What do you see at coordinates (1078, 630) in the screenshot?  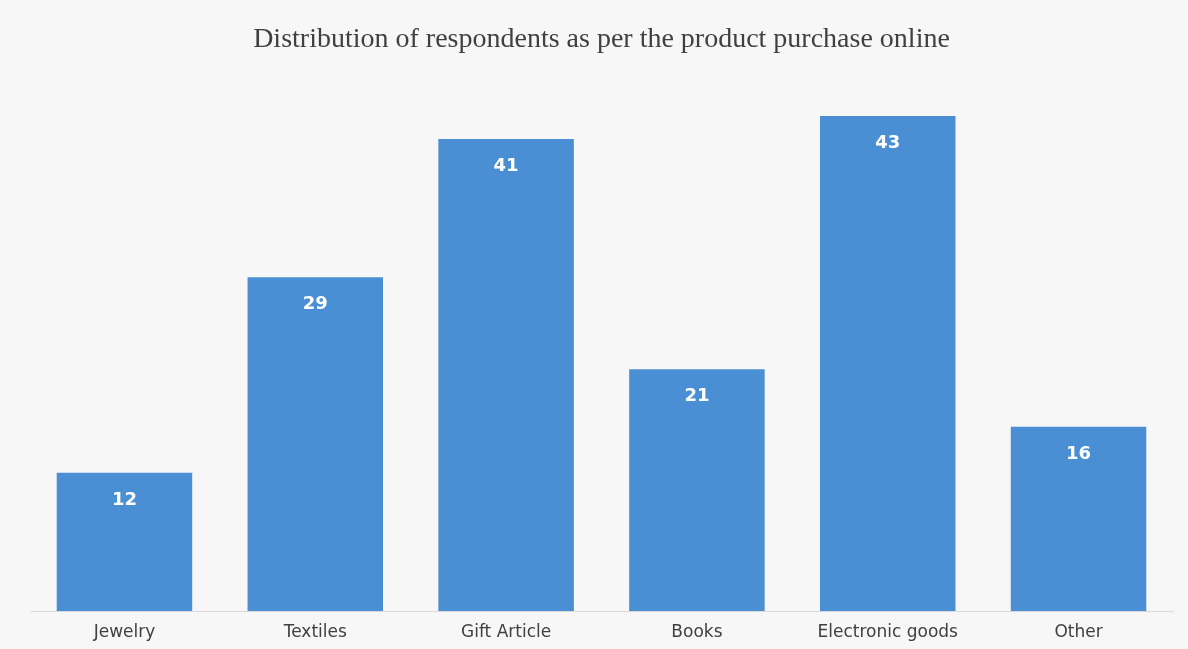 I see `x-tick-label: Other` at bounding box center [1078, 630].